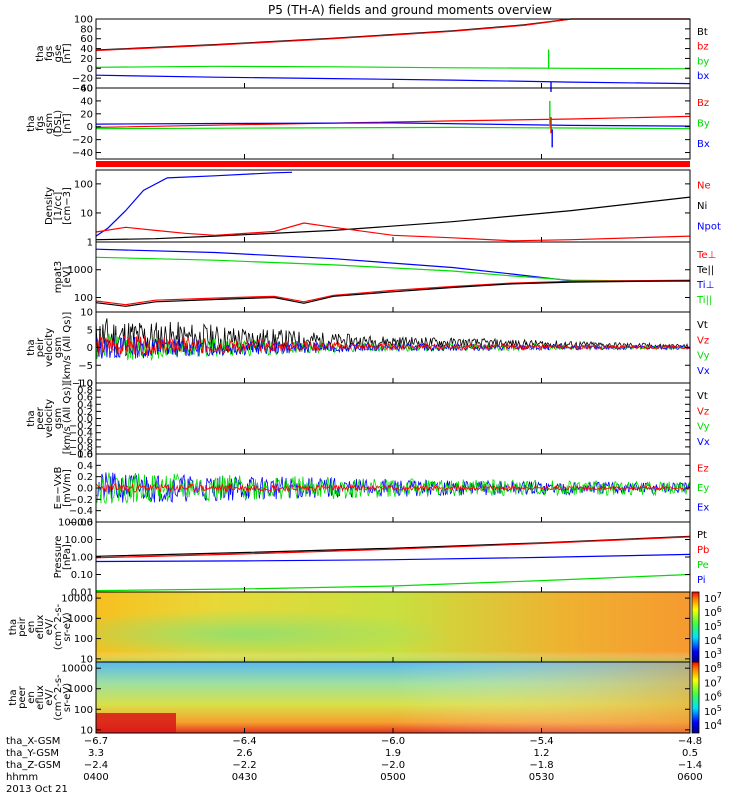 The width and height of the screenshot is (750, 805). I want to click on fgs-gse-frame, so click(393, 53).